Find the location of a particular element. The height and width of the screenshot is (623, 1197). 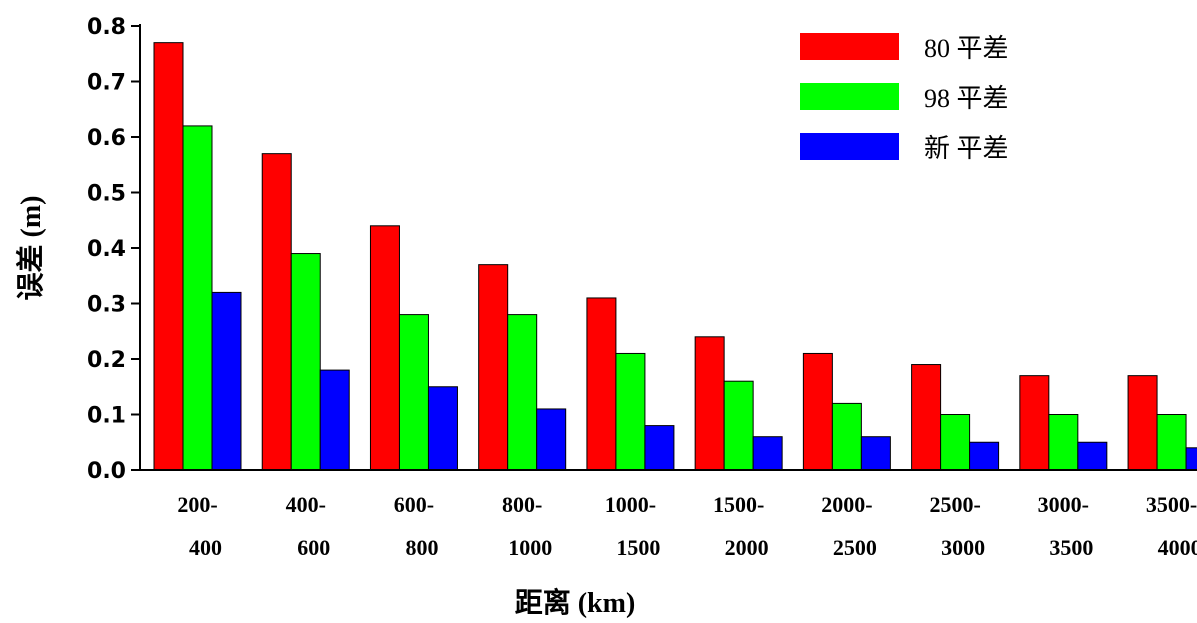

y-tick-label: 0.0 is located at coordinates (106, 471).